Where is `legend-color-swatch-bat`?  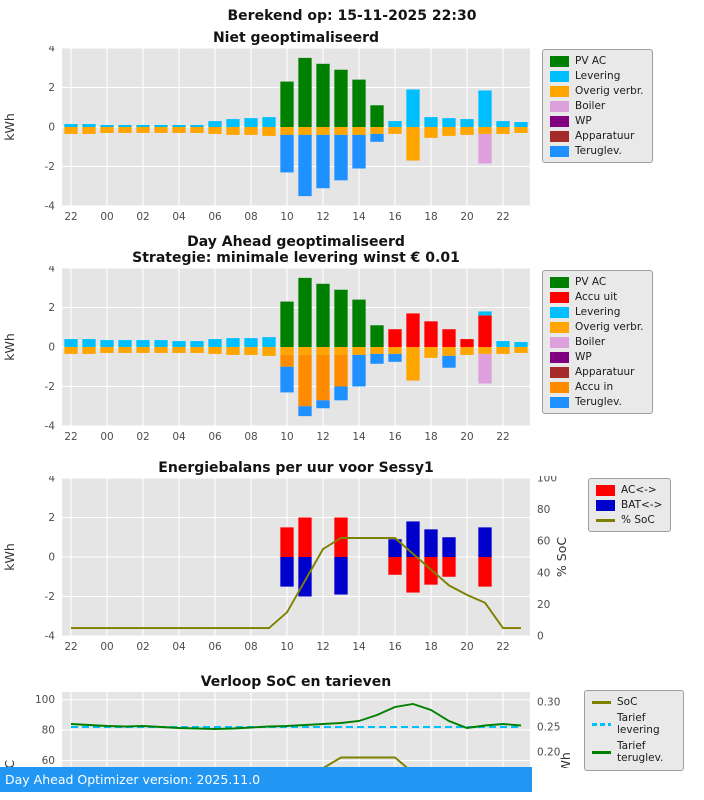 legend-color-swatch-bat is located at coordinates (605, 505).